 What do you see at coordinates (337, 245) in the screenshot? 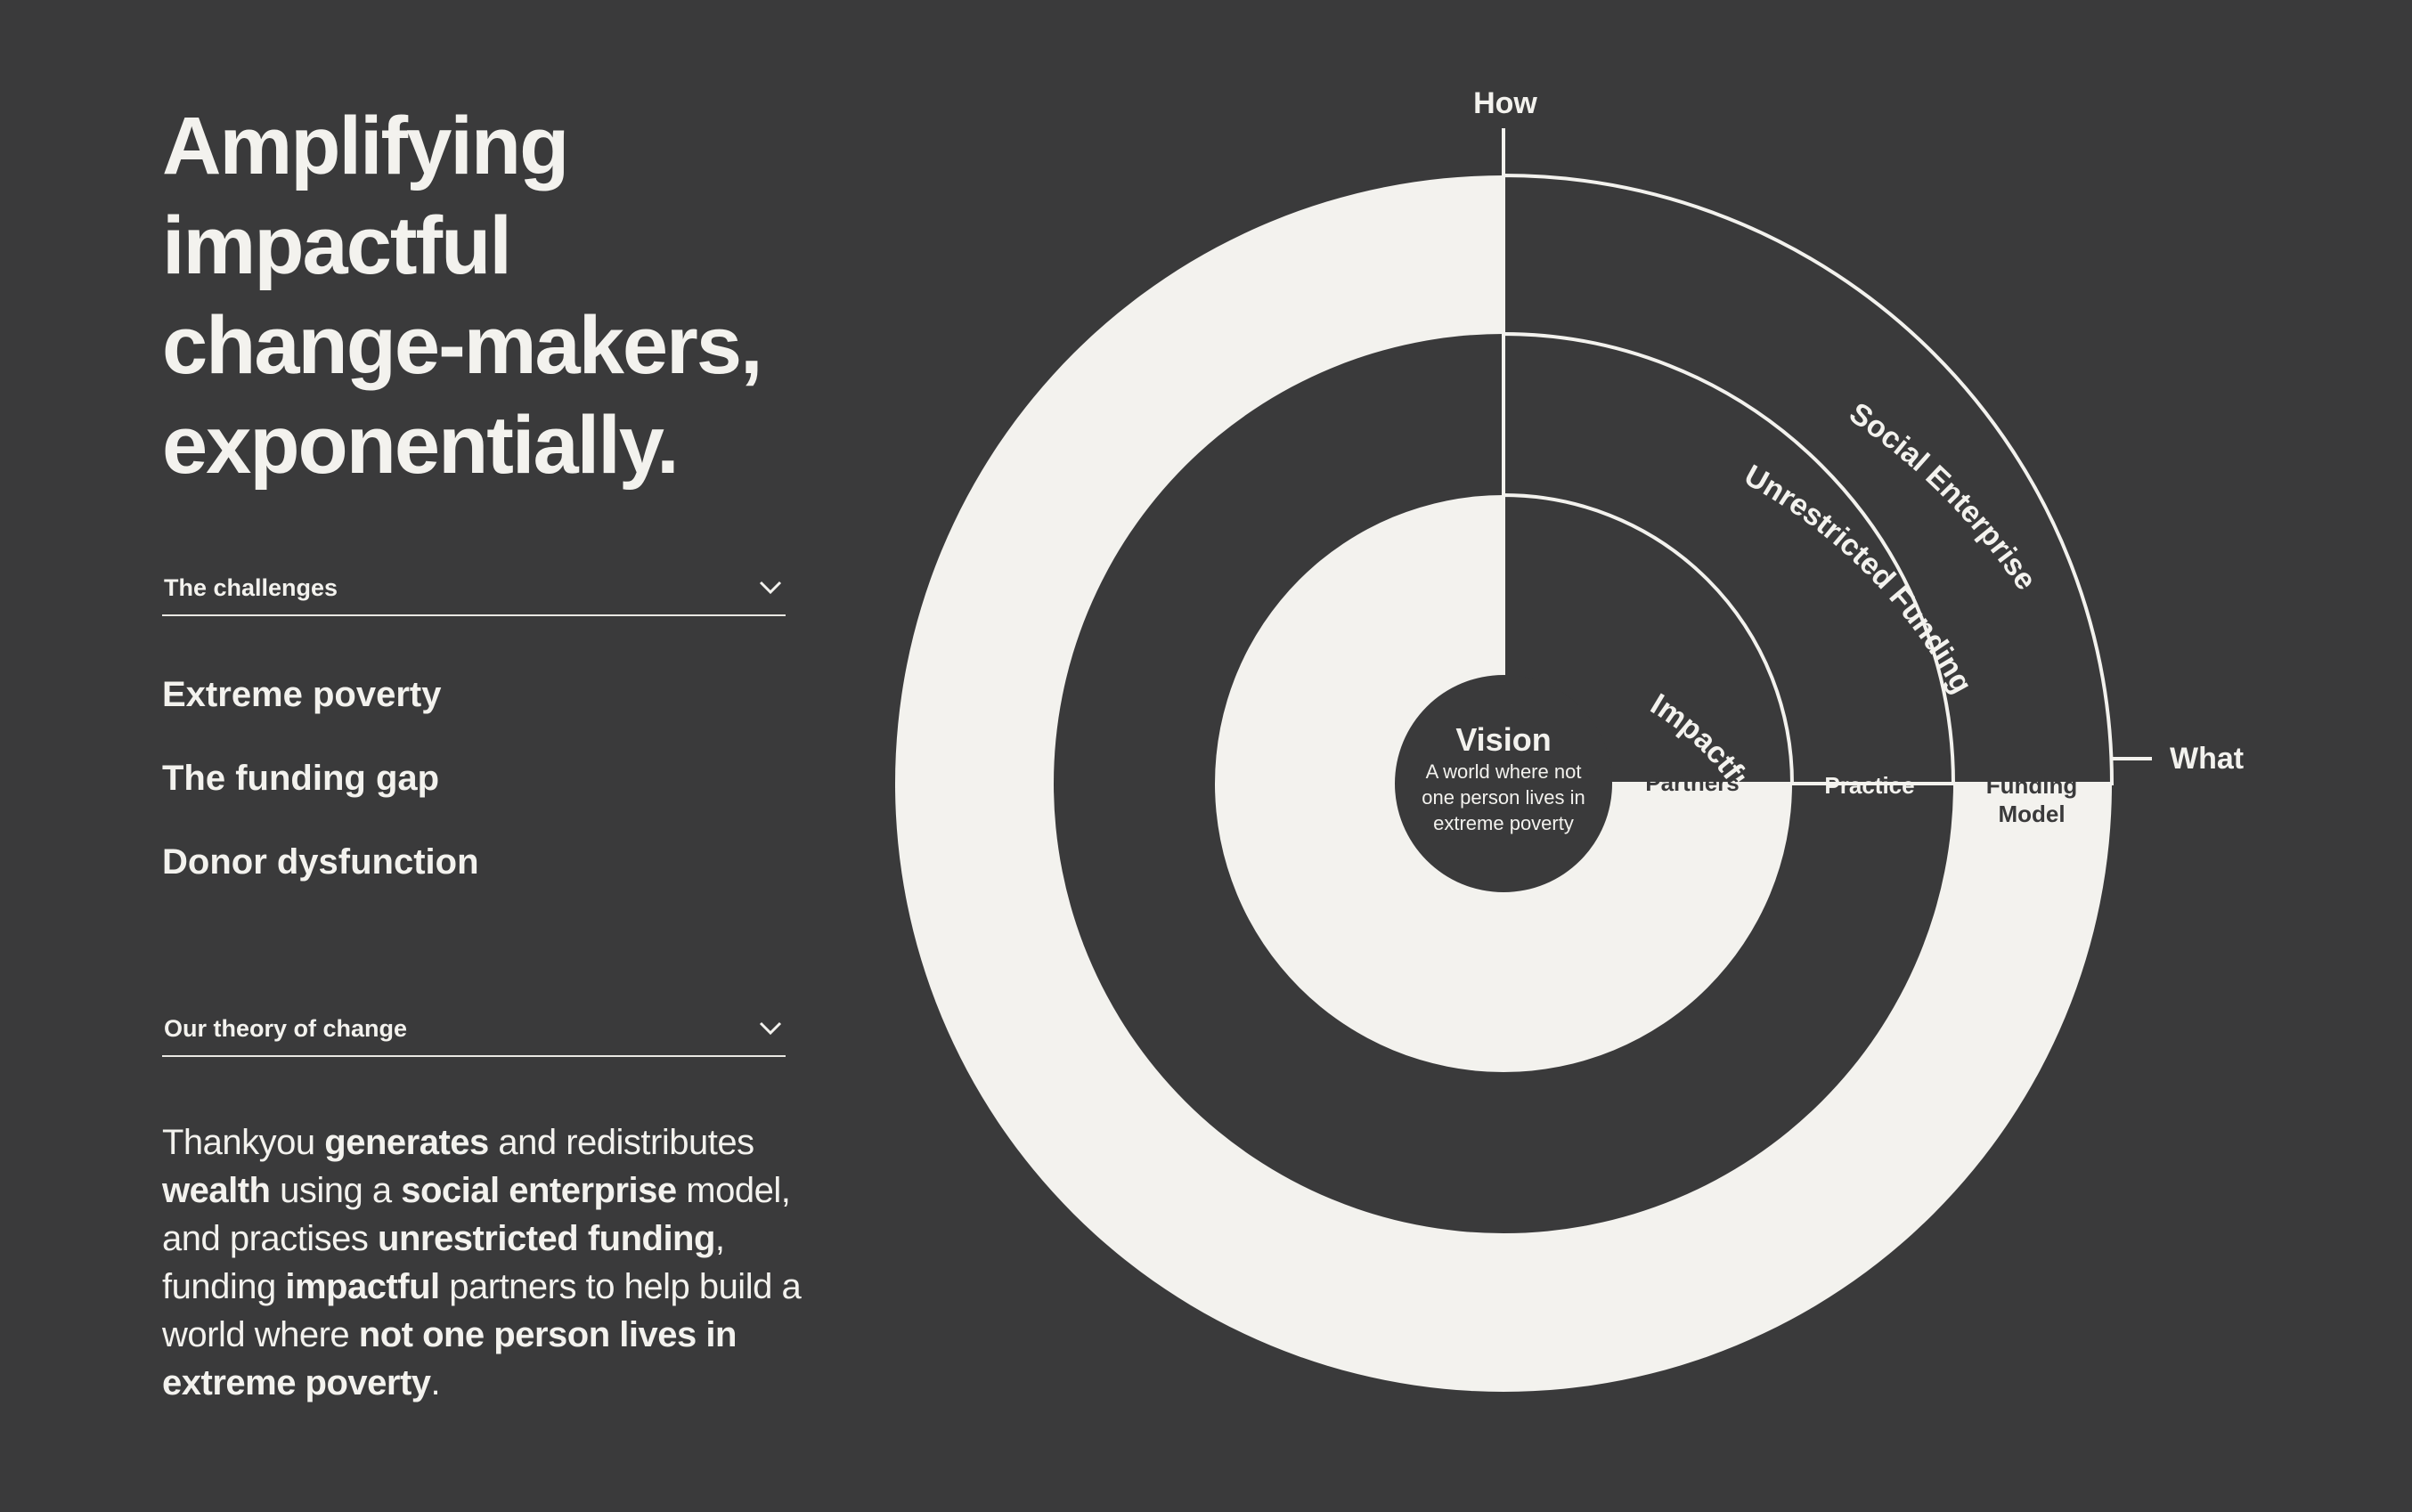
I see `title-line-2: impactful` at bounding box center [337, 245].